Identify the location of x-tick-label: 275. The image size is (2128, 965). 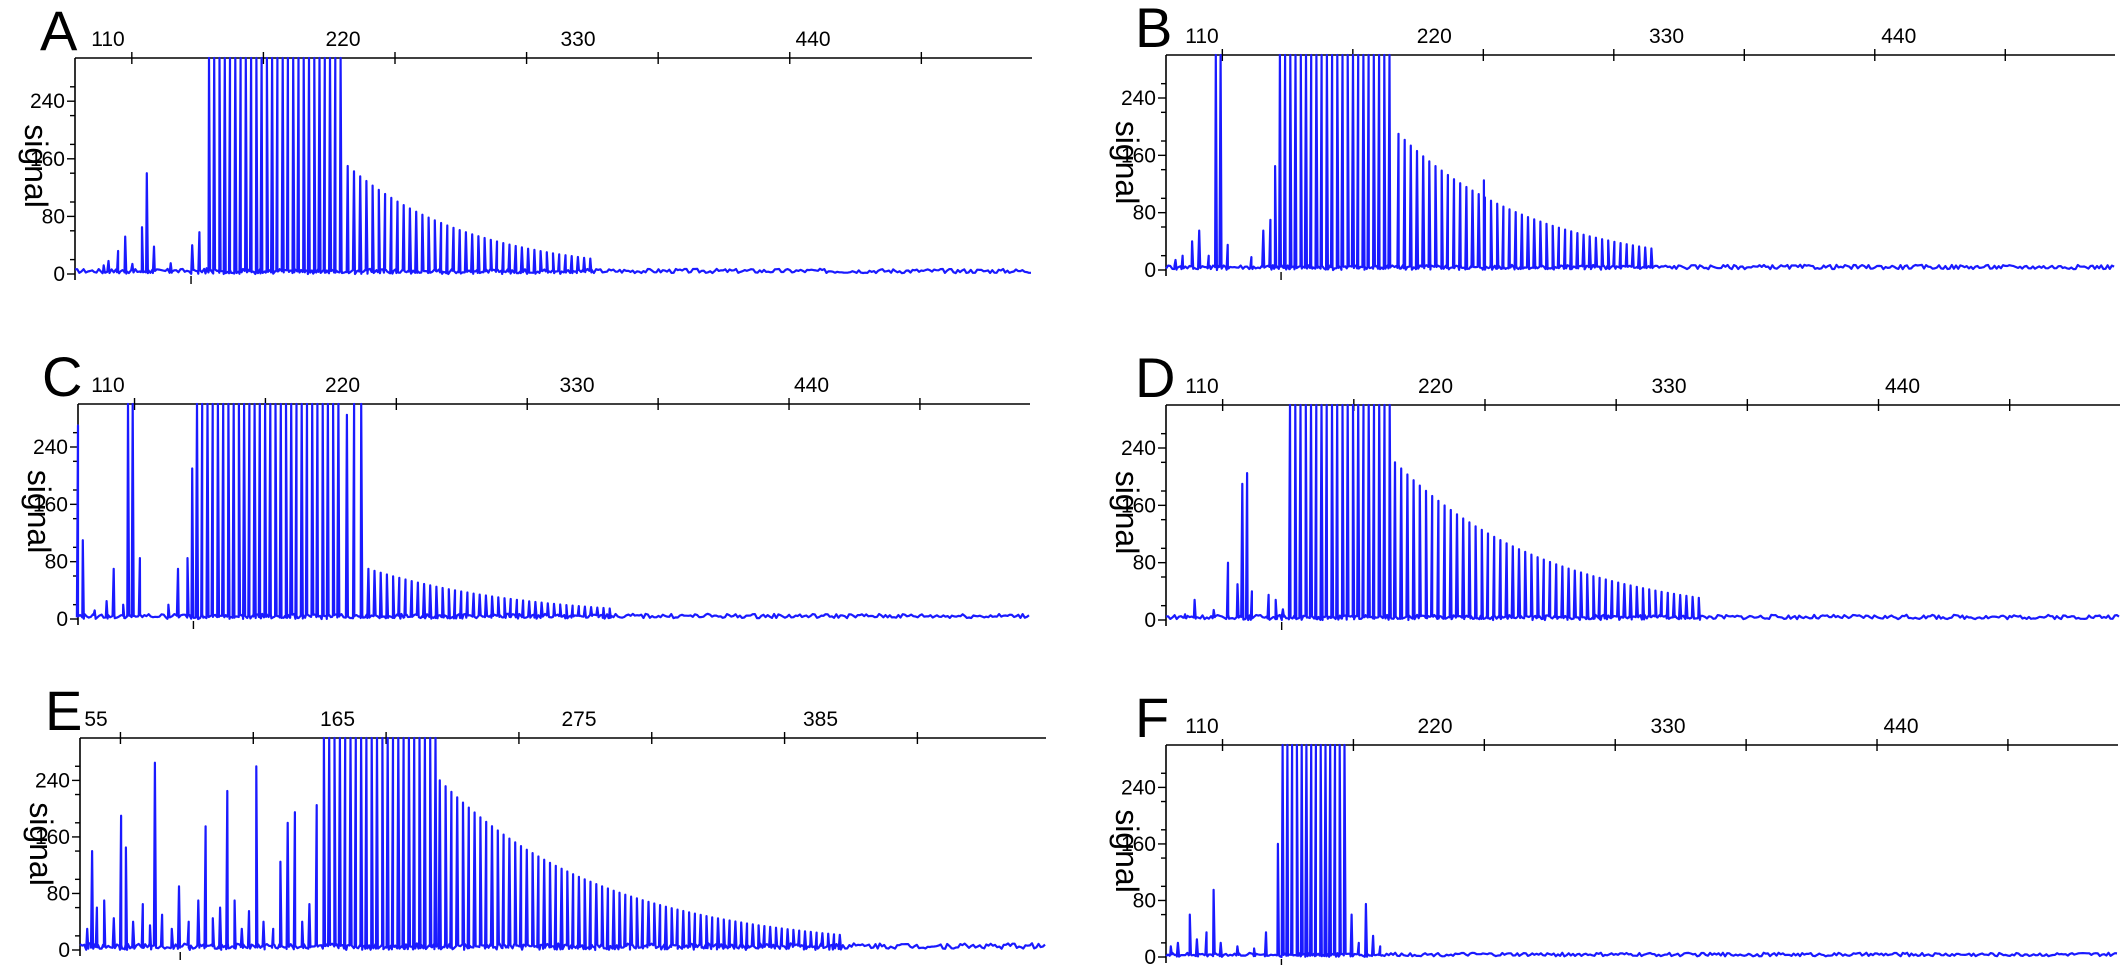
(578, 719).